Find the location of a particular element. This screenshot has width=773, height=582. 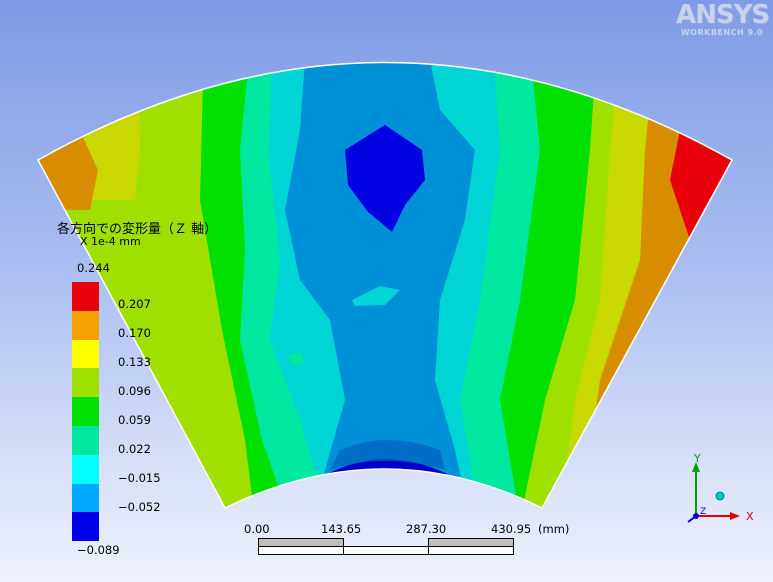

legend-unit: X 1e-4 mm is located at coordinates (110, 241).